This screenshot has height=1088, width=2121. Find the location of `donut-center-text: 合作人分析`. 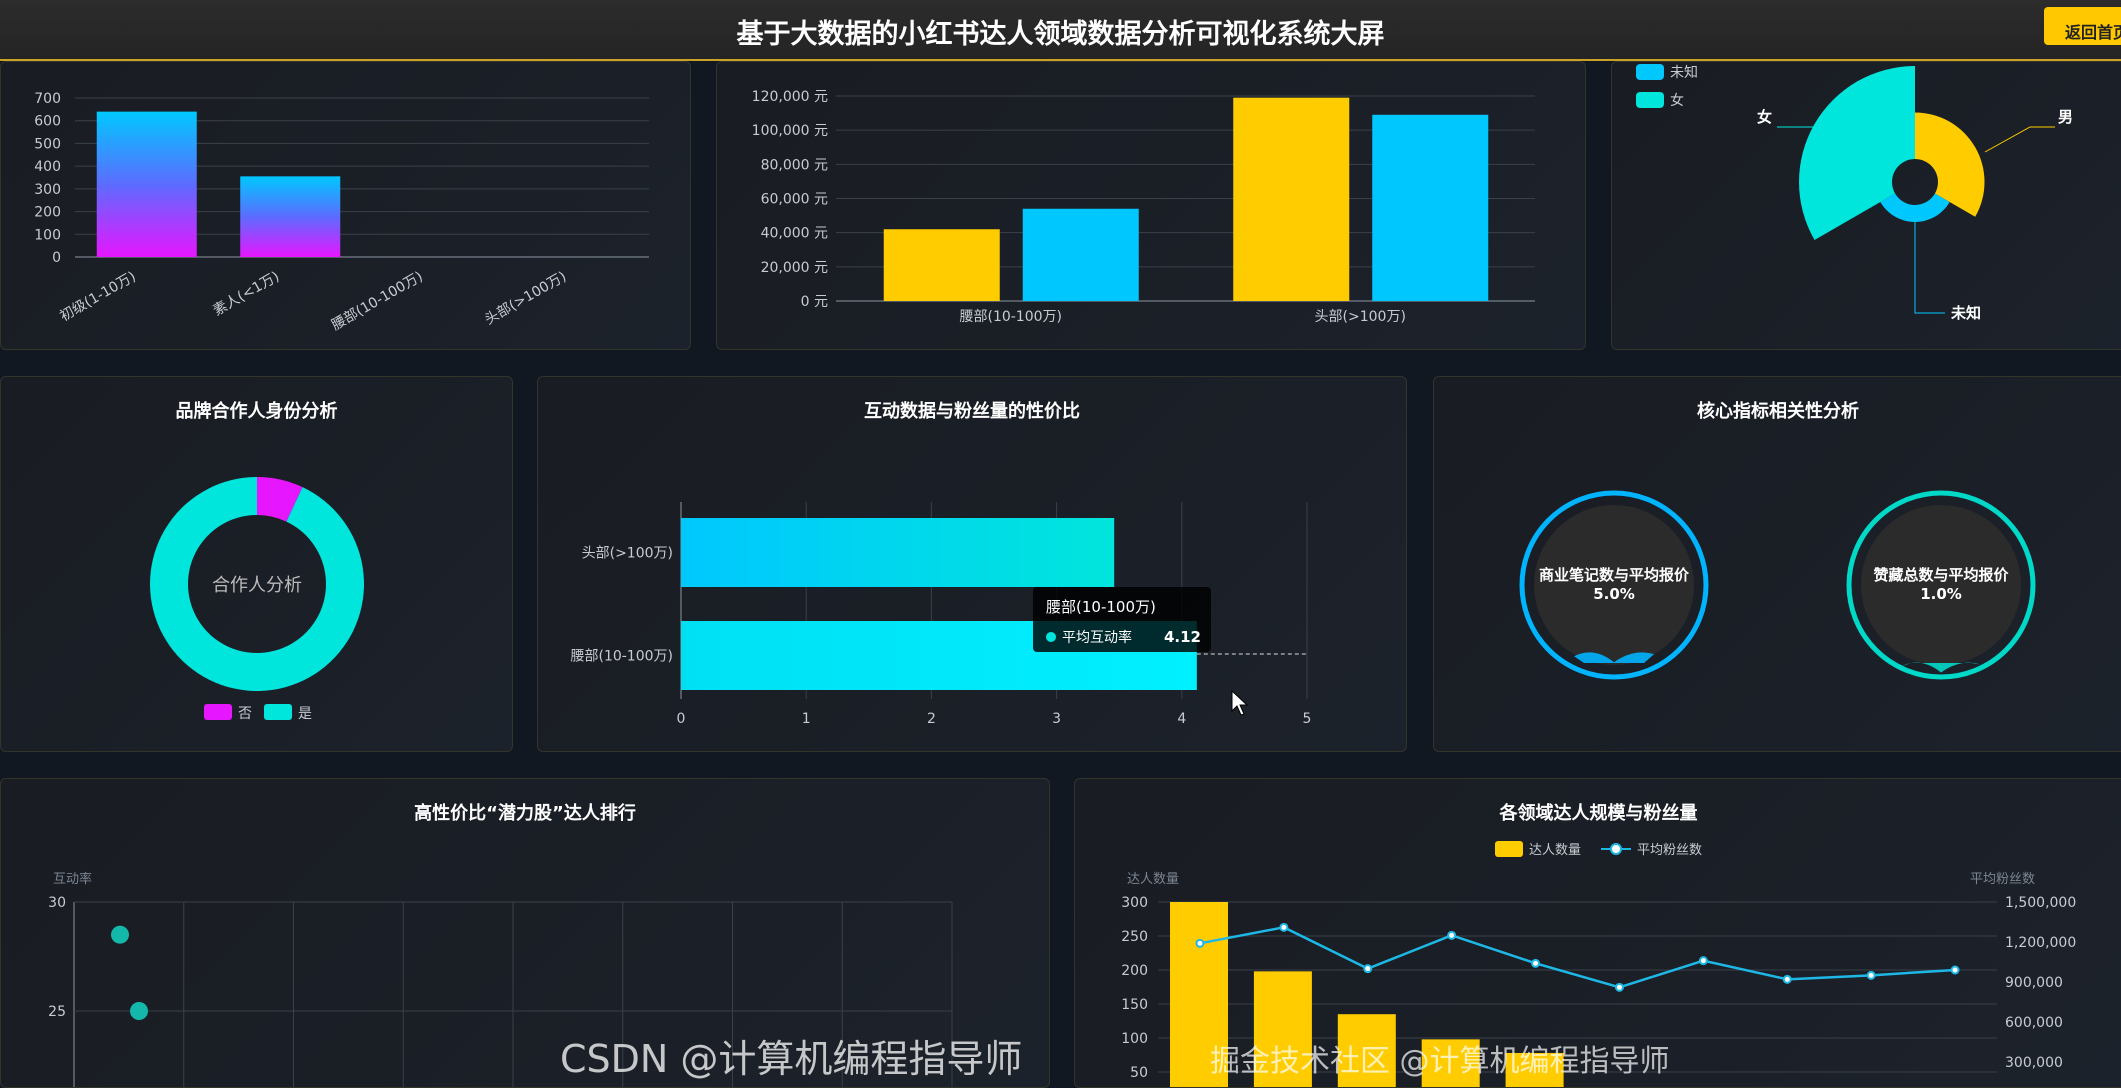

donut-center-text: 合作人分析 is located at coordinates (257, 585).